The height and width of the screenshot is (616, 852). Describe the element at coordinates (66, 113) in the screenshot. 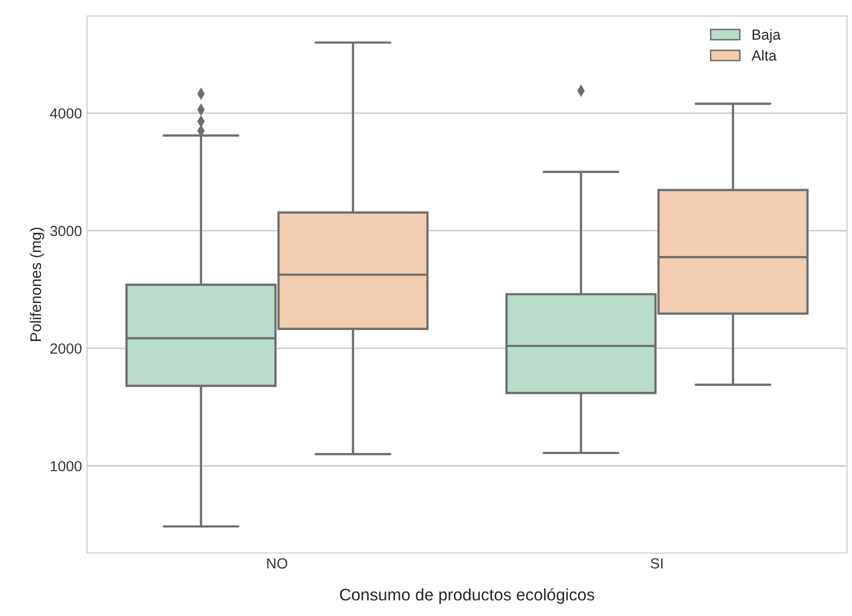

I see `y-tick-label: 4000` at that location.